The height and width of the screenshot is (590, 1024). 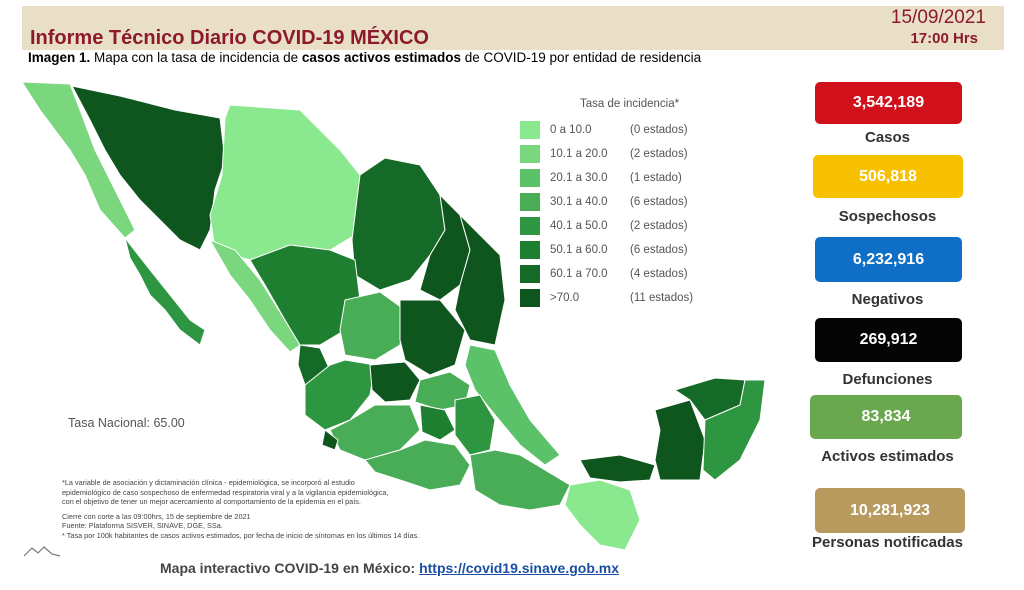 I want to click on stat-label: Personas notificadas, so click(x=887, y=542).